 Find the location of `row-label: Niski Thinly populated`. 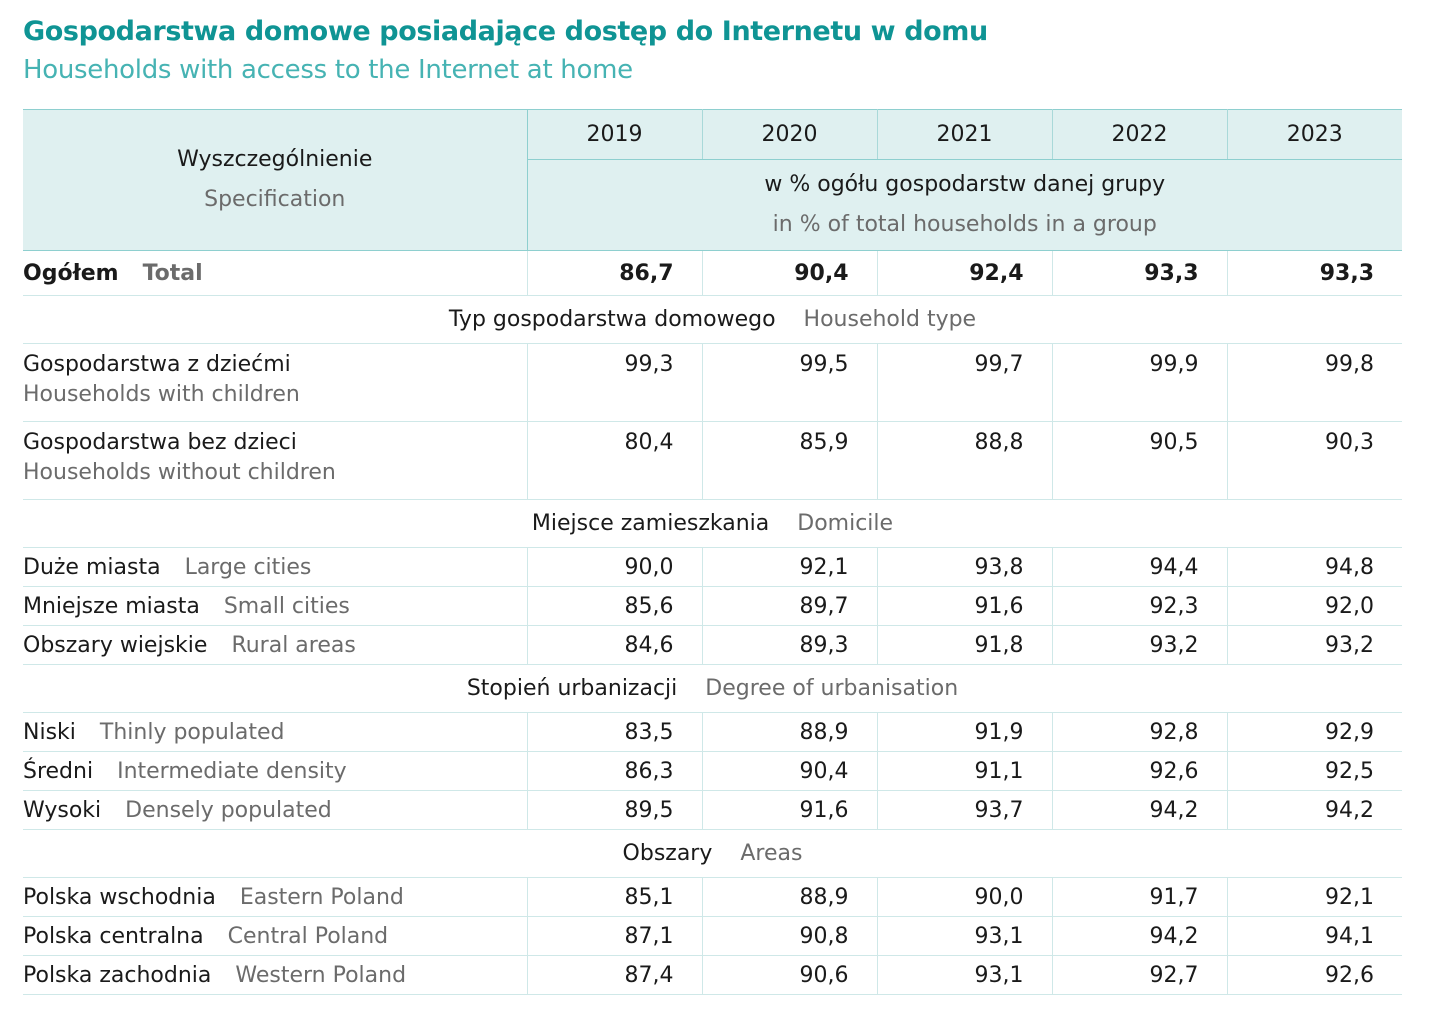

row-label: Niski Thinly populated is located at coordinates (275, 732).